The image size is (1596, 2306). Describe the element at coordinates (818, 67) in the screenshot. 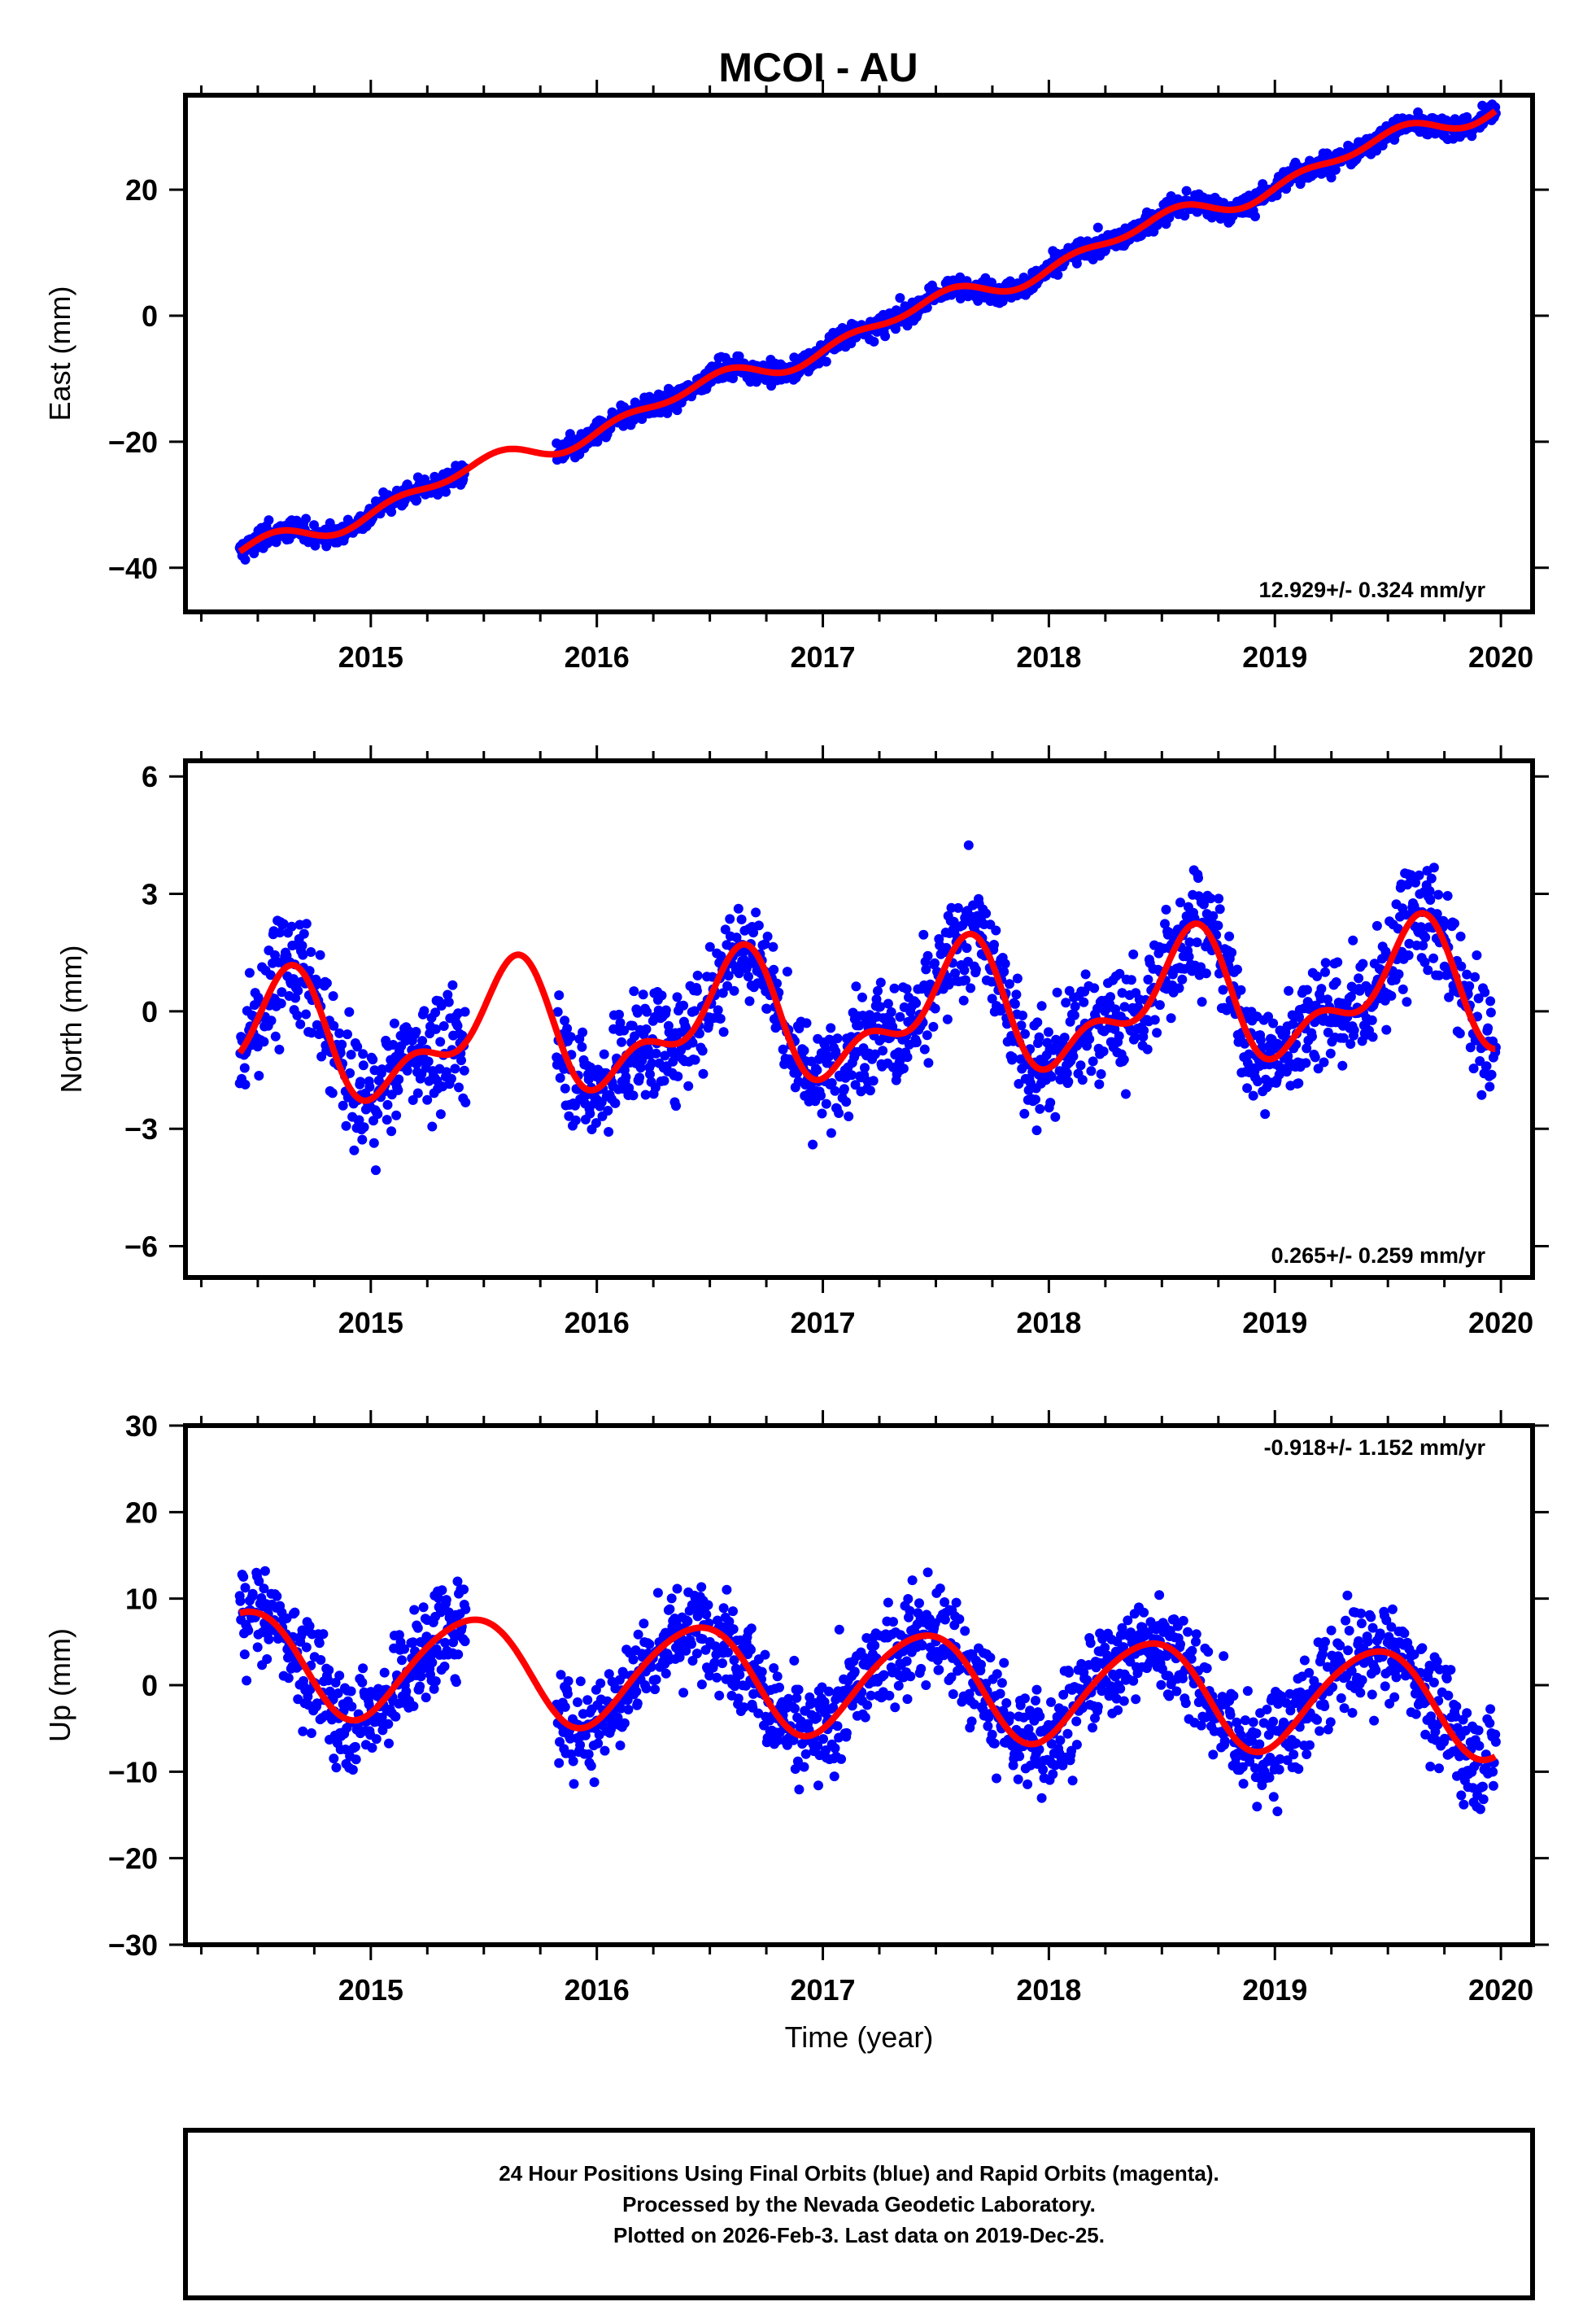

I see `chart-title: MCOI - AU` at that location.